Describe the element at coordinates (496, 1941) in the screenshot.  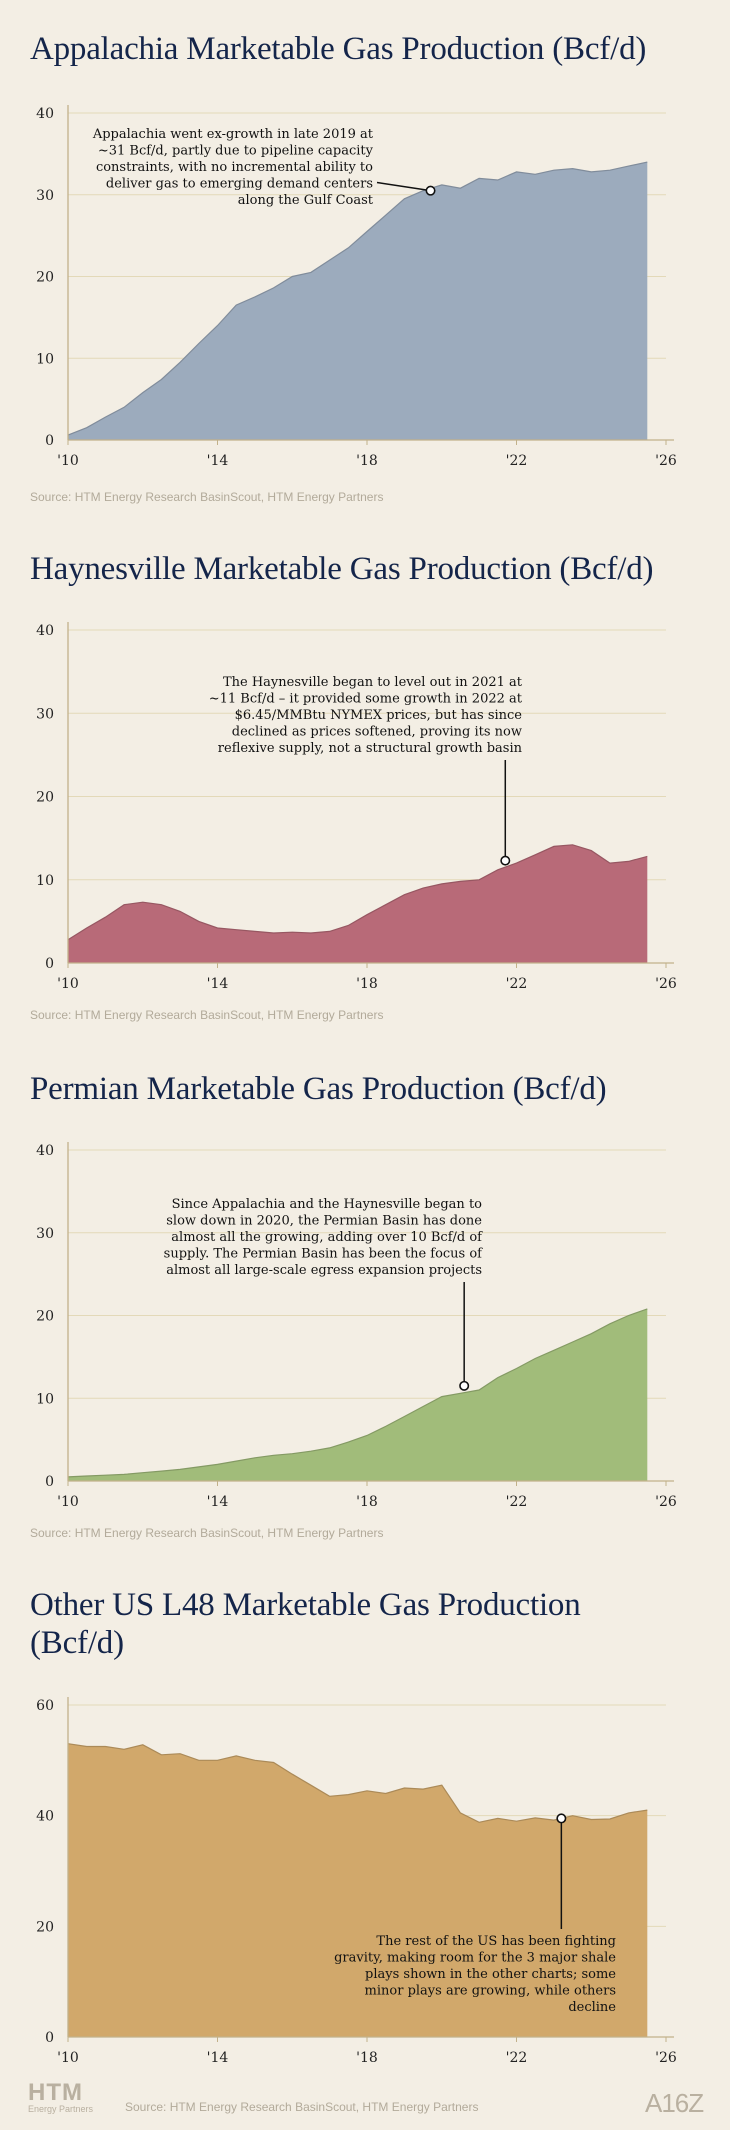
I see `annotation-text: The rest of the US has been fighting` at that location.